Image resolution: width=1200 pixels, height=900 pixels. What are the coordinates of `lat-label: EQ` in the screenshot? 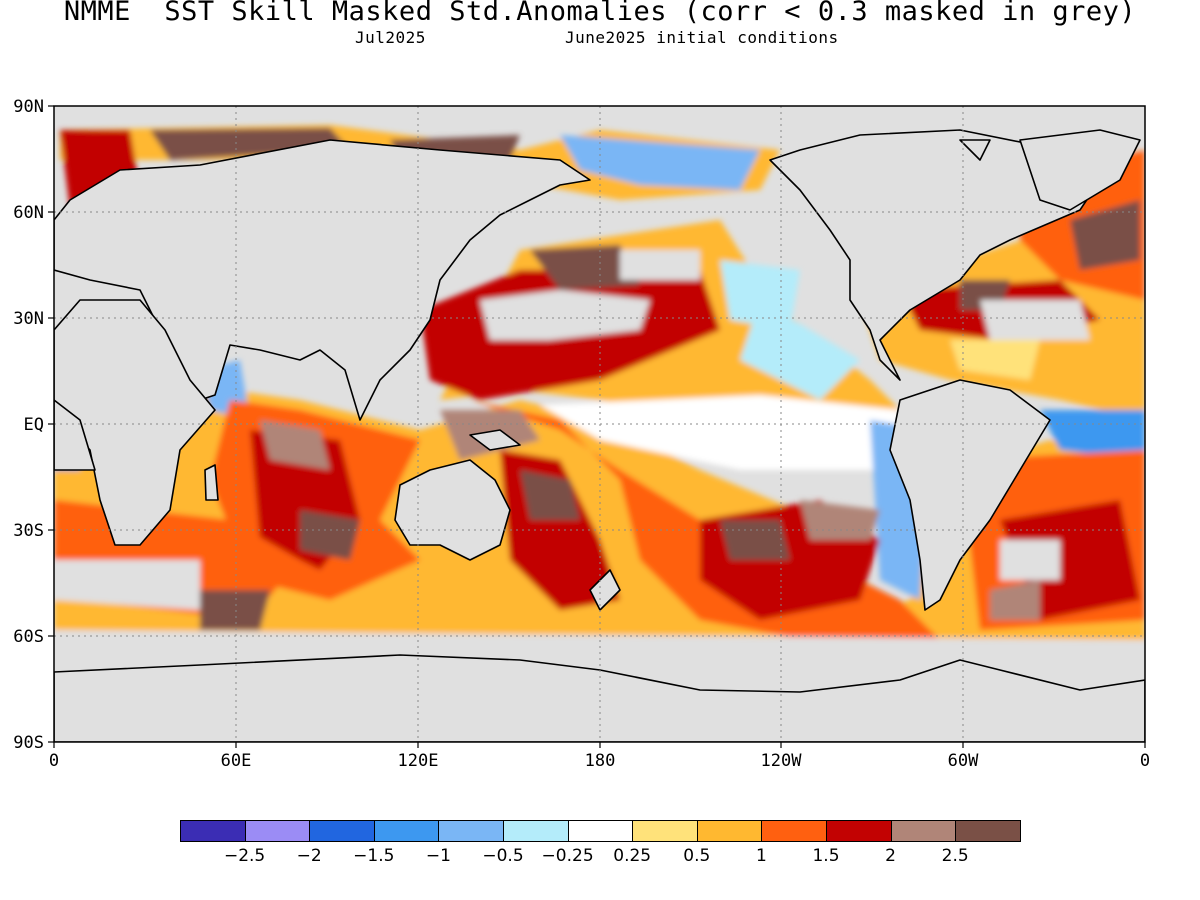 It's located at (34, 425).